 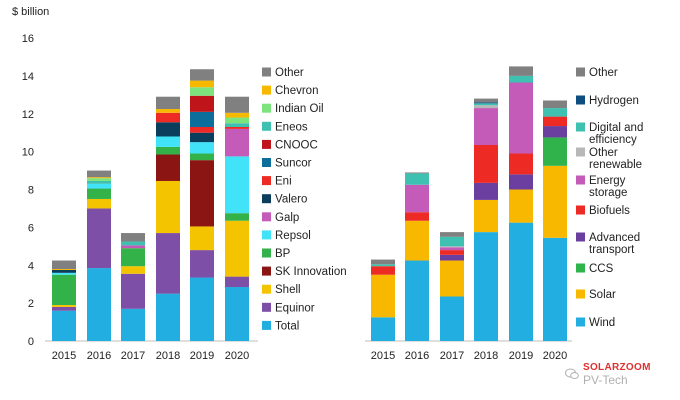 I want to click on bar-segment-chevron, so click(x=237, y=115).